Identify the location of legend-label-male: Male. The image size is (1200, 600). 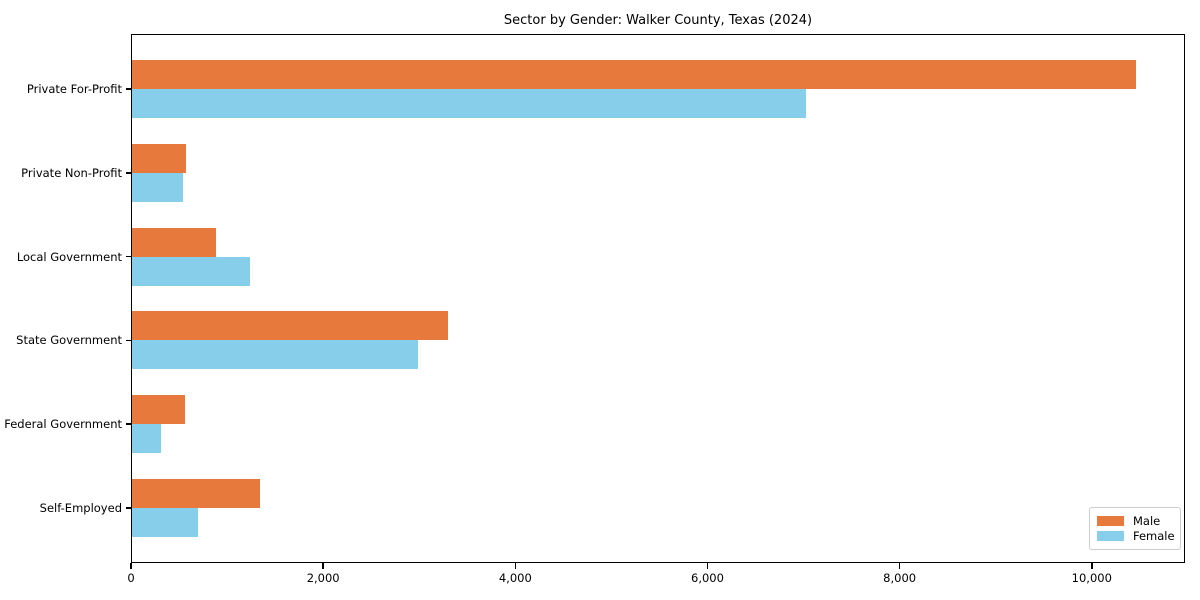
(1147, 520).